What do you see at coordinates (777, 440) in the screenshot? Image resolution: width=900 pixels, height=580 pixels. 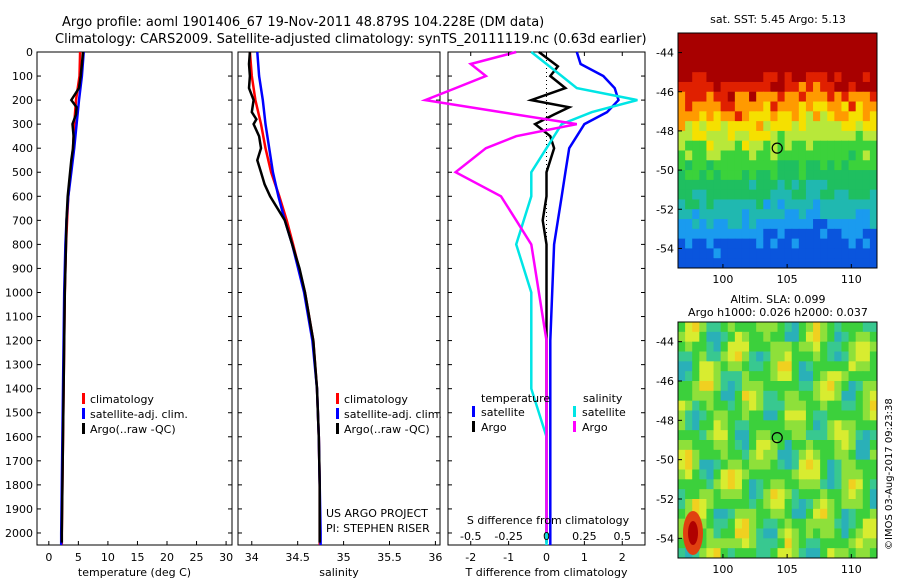 I see `map-frame` at bounding box center [777, 440].